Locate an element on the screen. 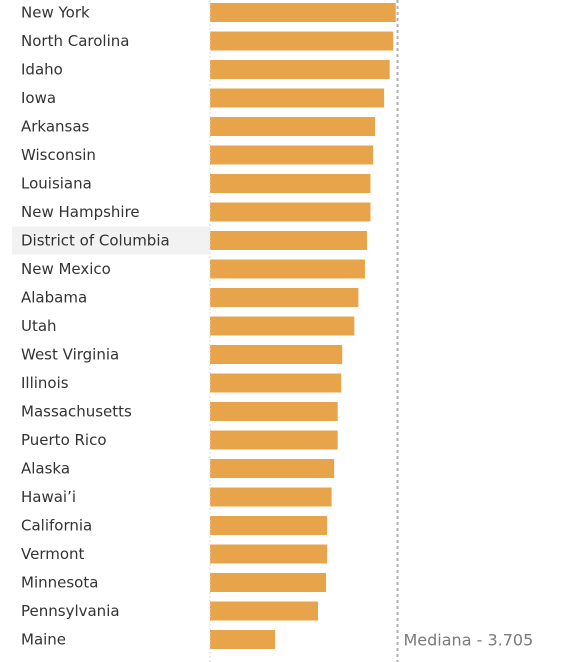 The width and height of the screenshot is (578, 662). bar-iowa is located at coordinates (297, 98).